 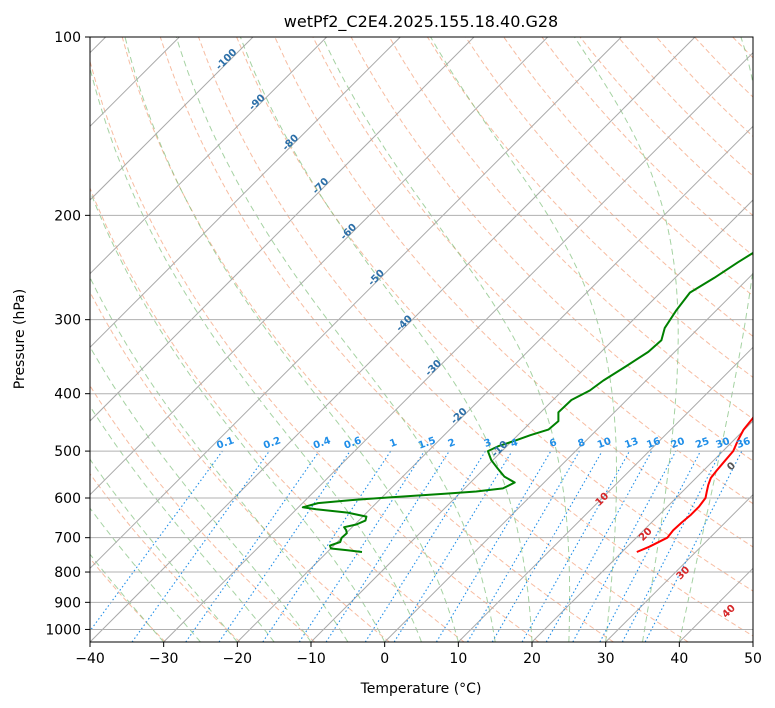 What do you see at coordinates (63, 630) in the screenshot?
I see `y-tick-label: 1000` at bounding box center [63, 630].